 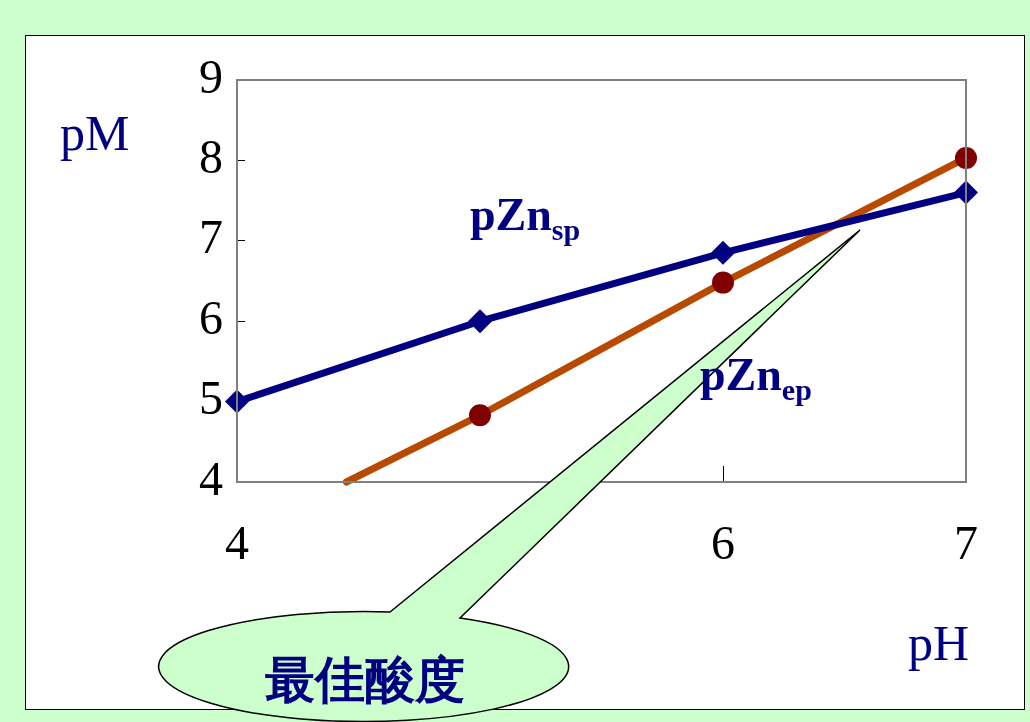 I want to click on y-tick-label: 8, so click(x=211, y=157).